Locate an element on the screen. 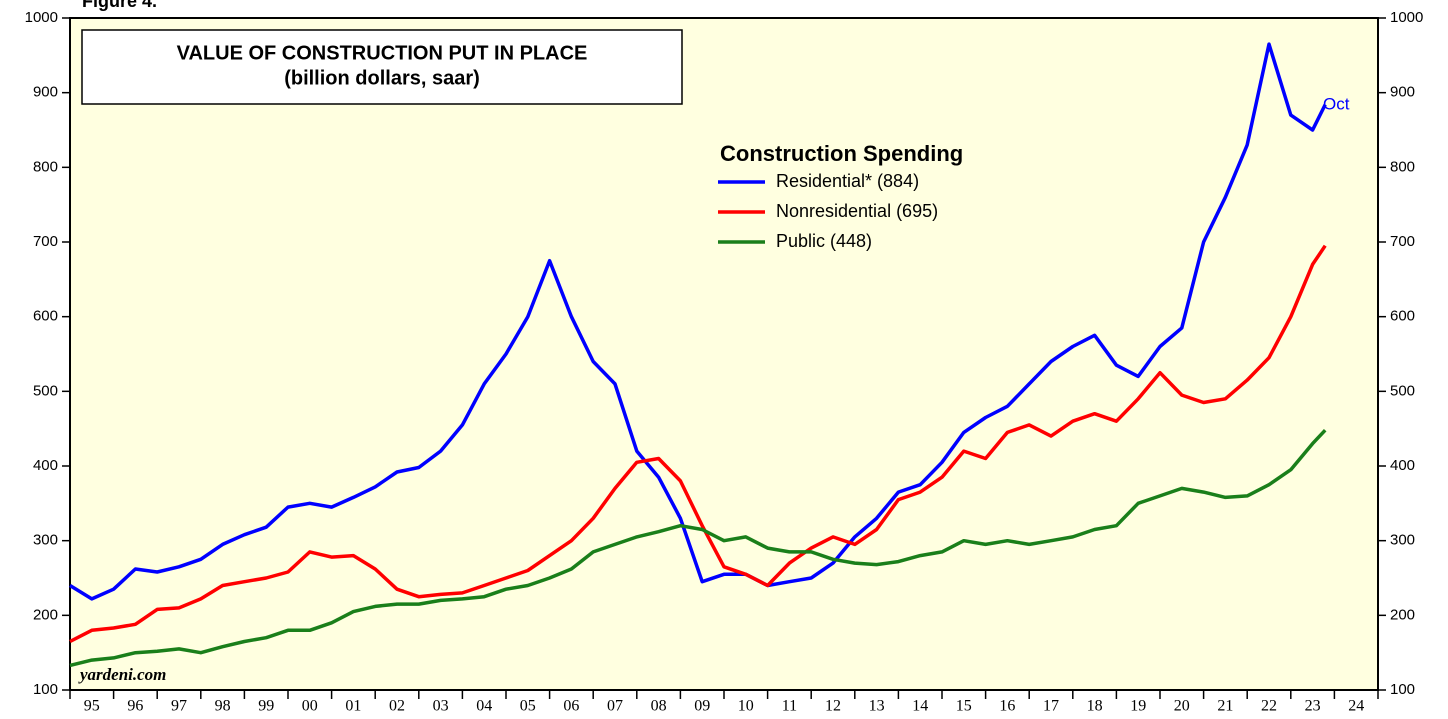  x-tick-label: 96 is located at coordinates (135, 706).